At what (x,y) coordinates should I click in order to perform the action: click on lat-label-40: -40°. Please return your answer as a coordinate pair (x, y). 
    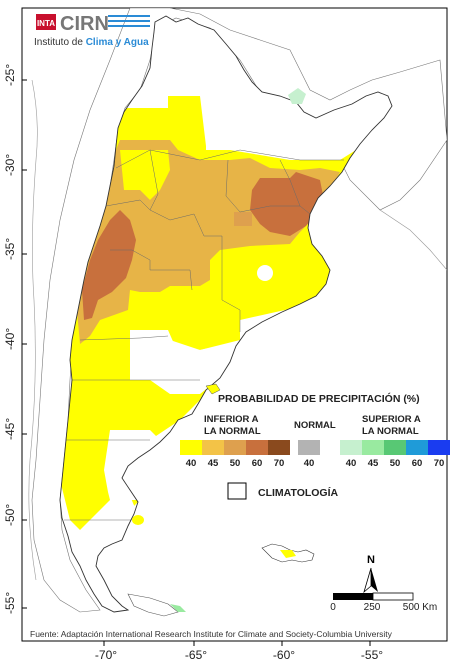
    Looking at the image, I should click on (10, 339).